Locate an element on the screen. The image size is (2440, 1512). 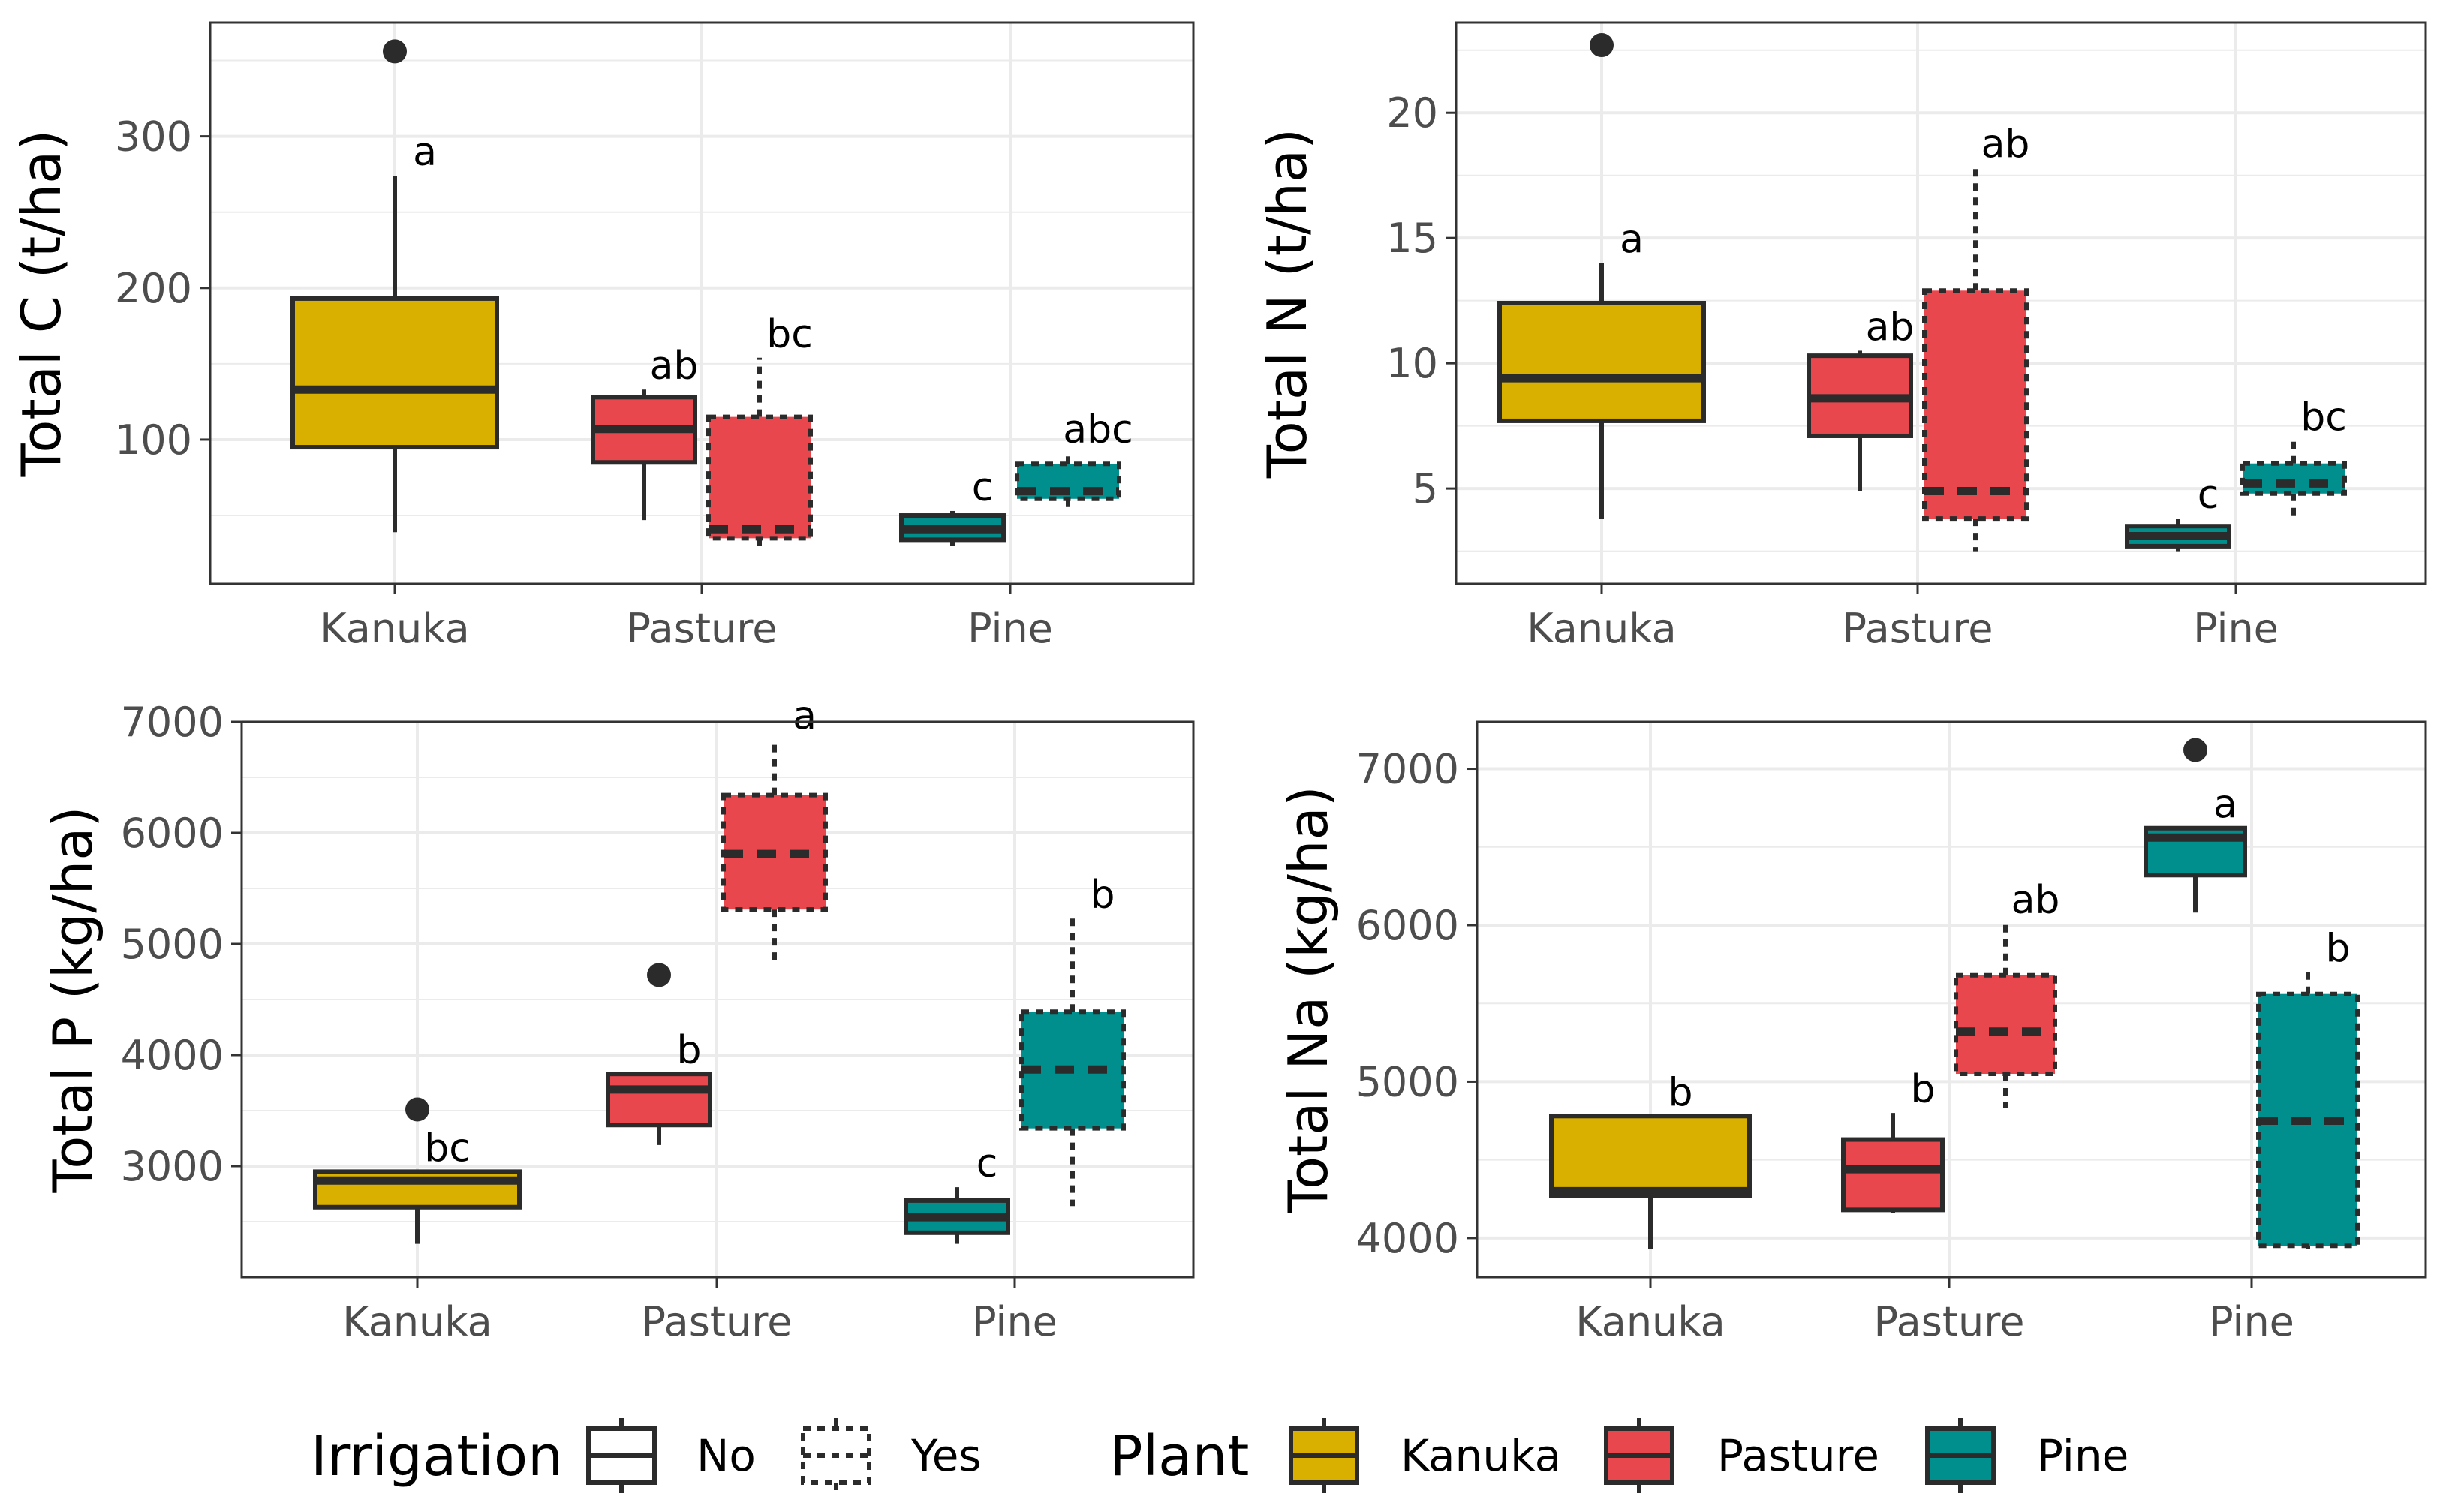
plant-pasture-key is located at coordinates (1639, 1455).